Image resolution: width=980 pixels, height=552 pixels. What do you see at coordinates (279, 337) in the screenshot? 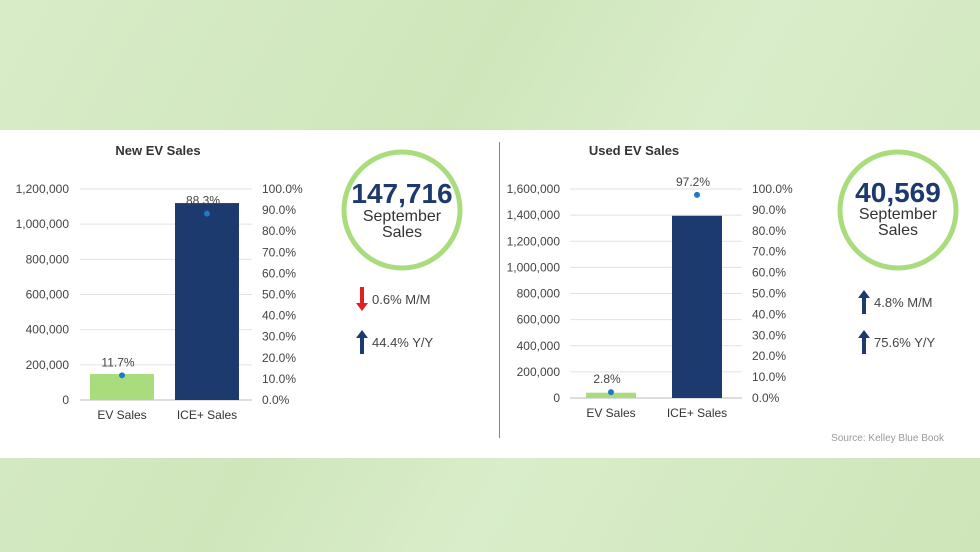
I see `chart1-y2-tick-label: 30.0%` at bounding box center [279, 337].